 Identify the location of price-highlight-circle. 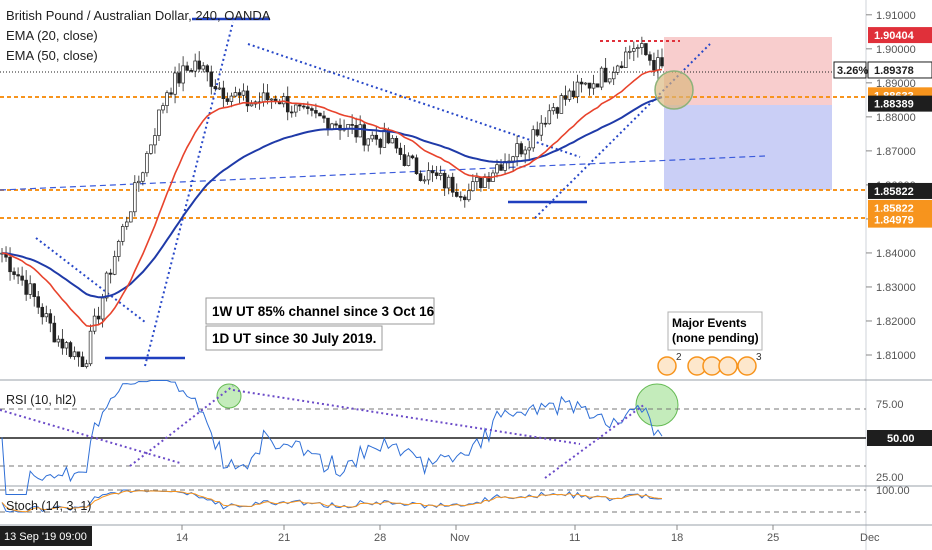
(674, 90).